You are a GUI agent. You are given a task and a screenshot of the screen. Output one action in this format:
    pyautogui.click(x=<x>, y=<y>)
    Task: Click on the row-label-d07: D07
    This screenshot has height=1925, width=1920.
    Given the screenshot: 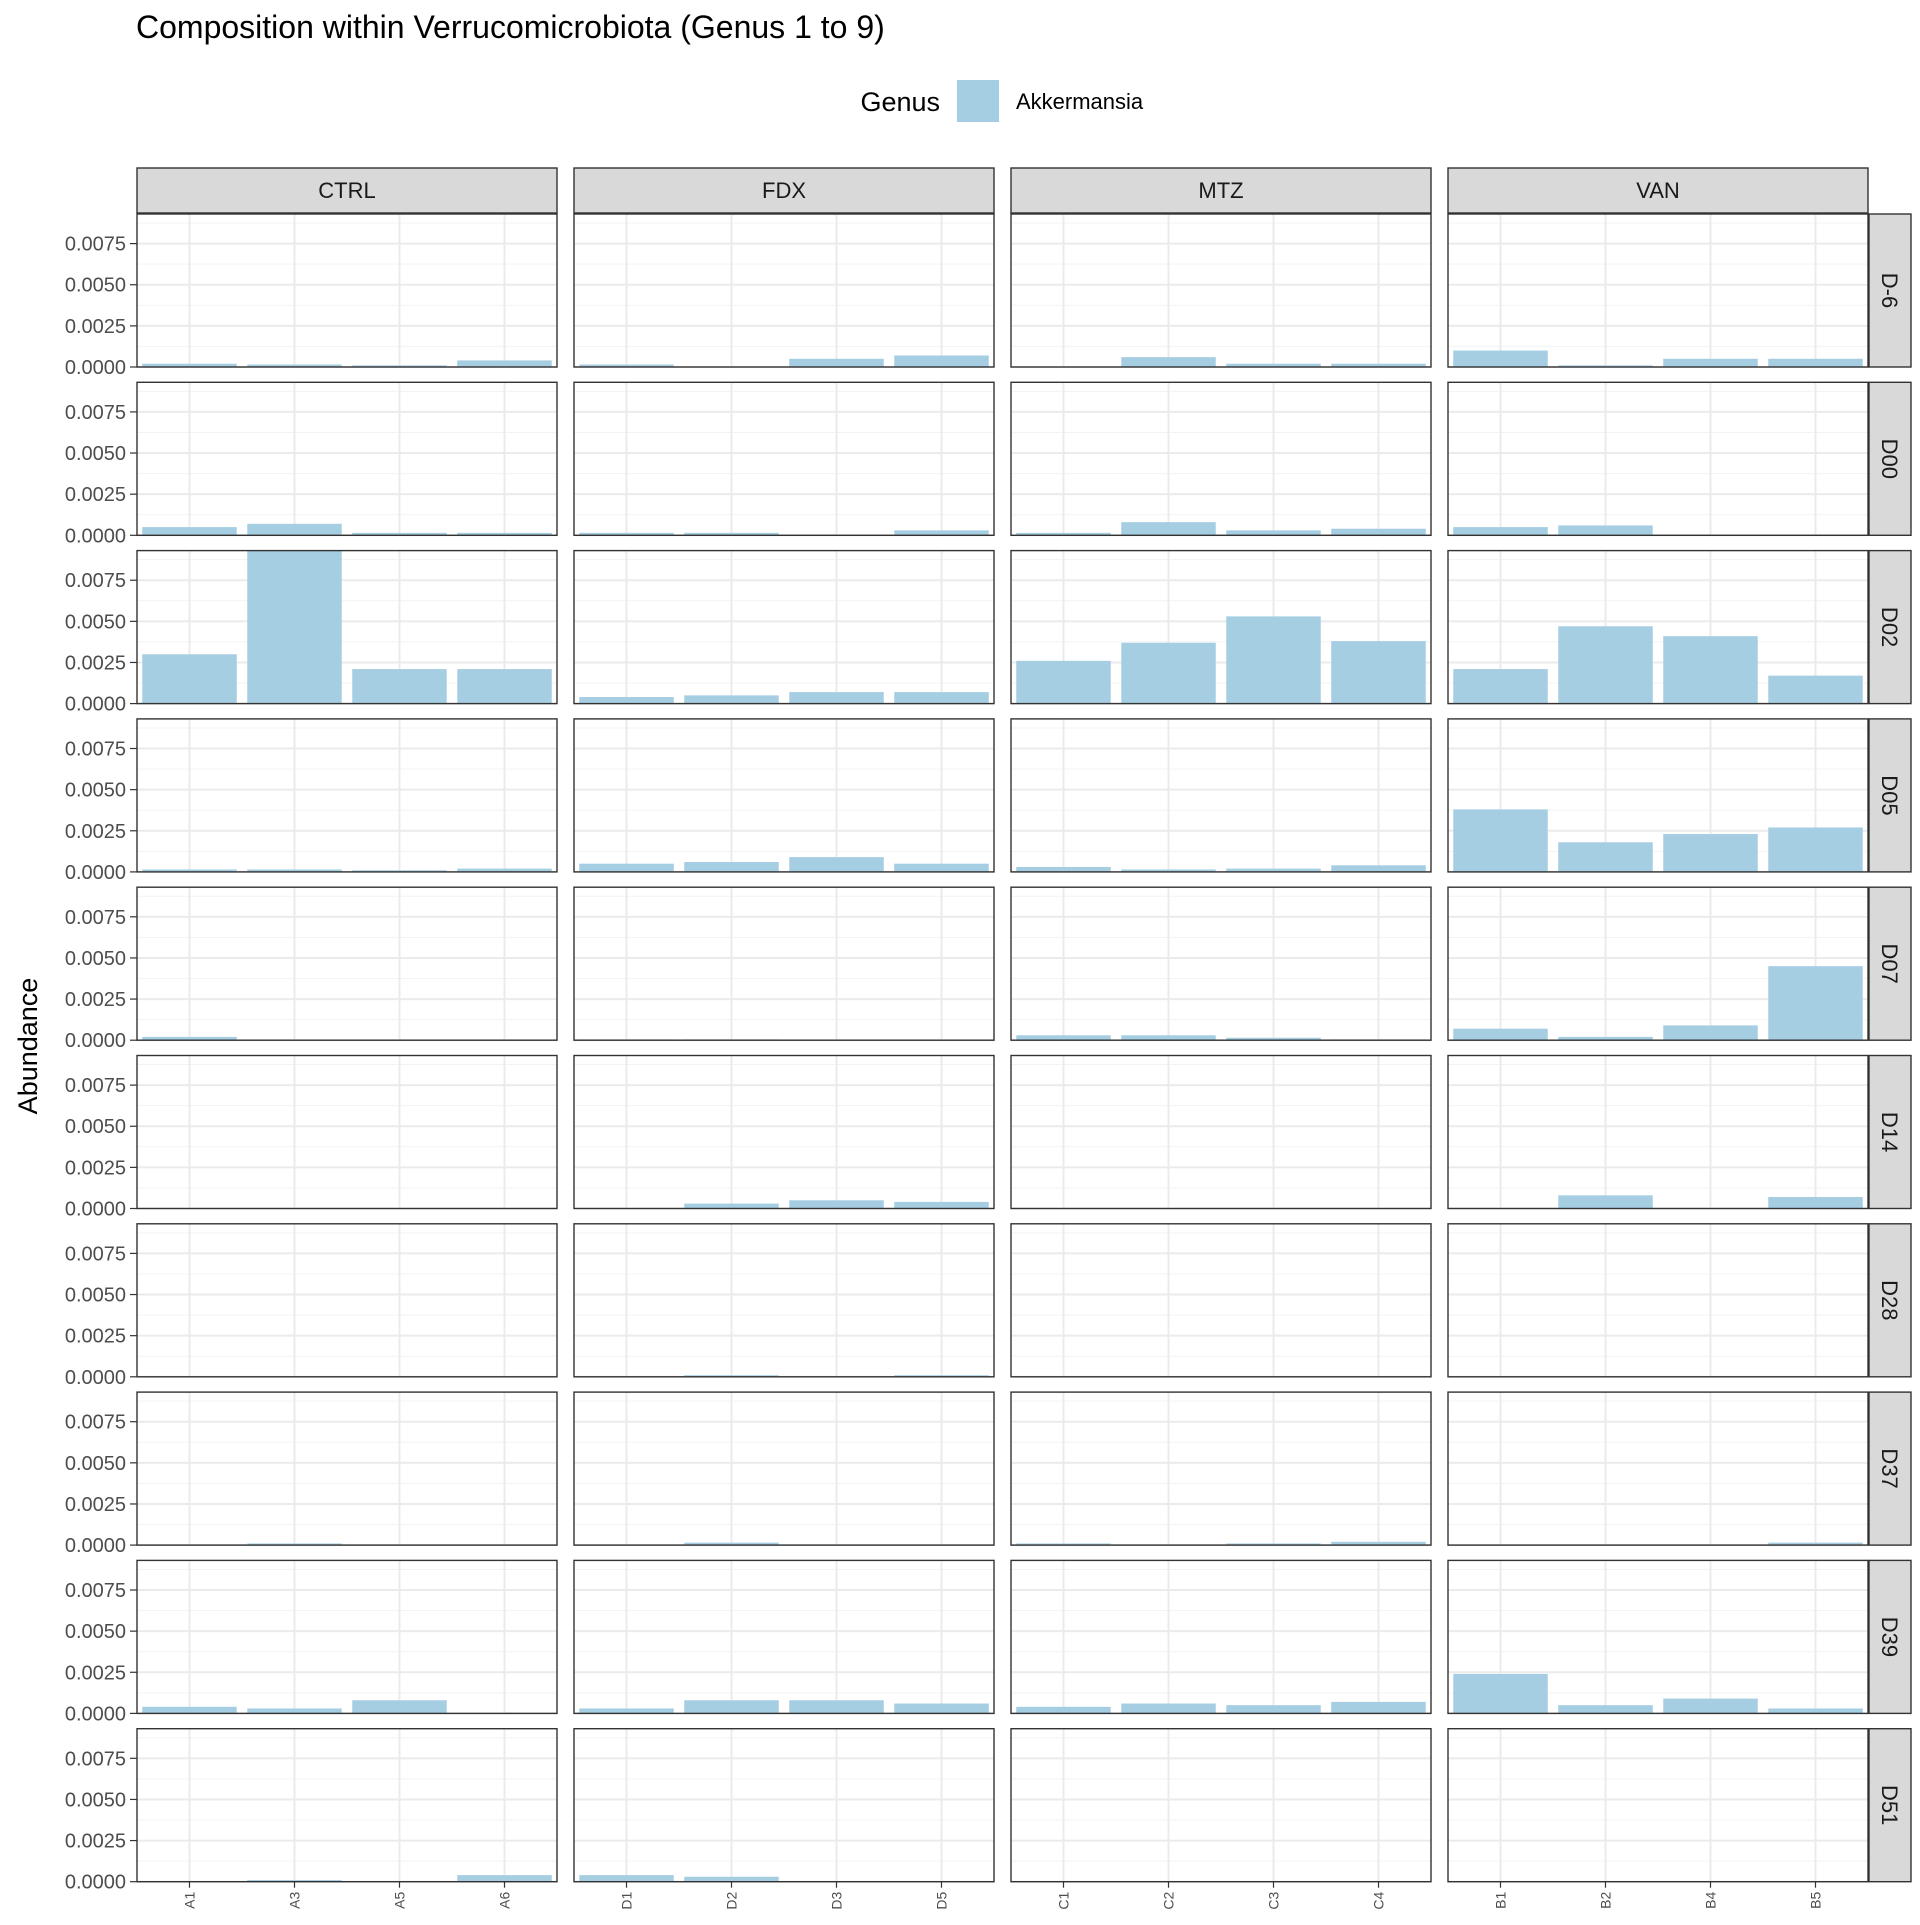 What is the action you would take?
    pyautogui.click(x=1889, y=964)
    